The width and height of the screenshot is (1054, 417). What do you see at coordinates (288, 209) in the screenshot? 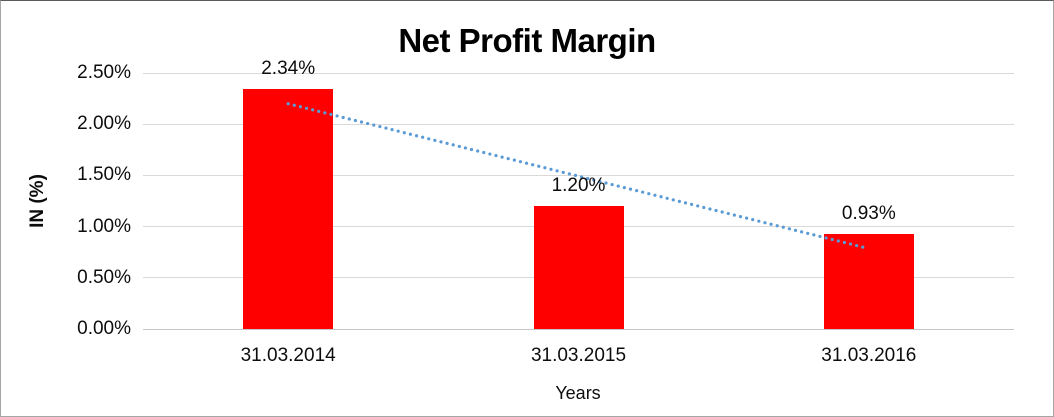
I see `bar-31.03.2014` at bounding box center [288, 209].